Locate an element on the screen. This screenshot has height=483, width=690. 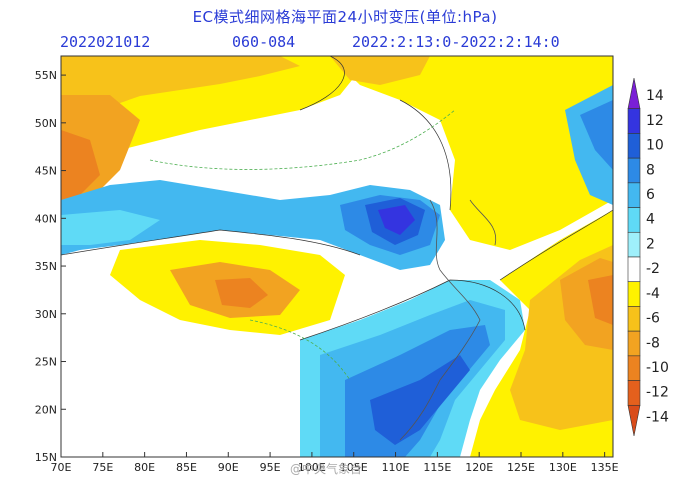
colorbar-label: -14 is located at coordinates (657, 417).